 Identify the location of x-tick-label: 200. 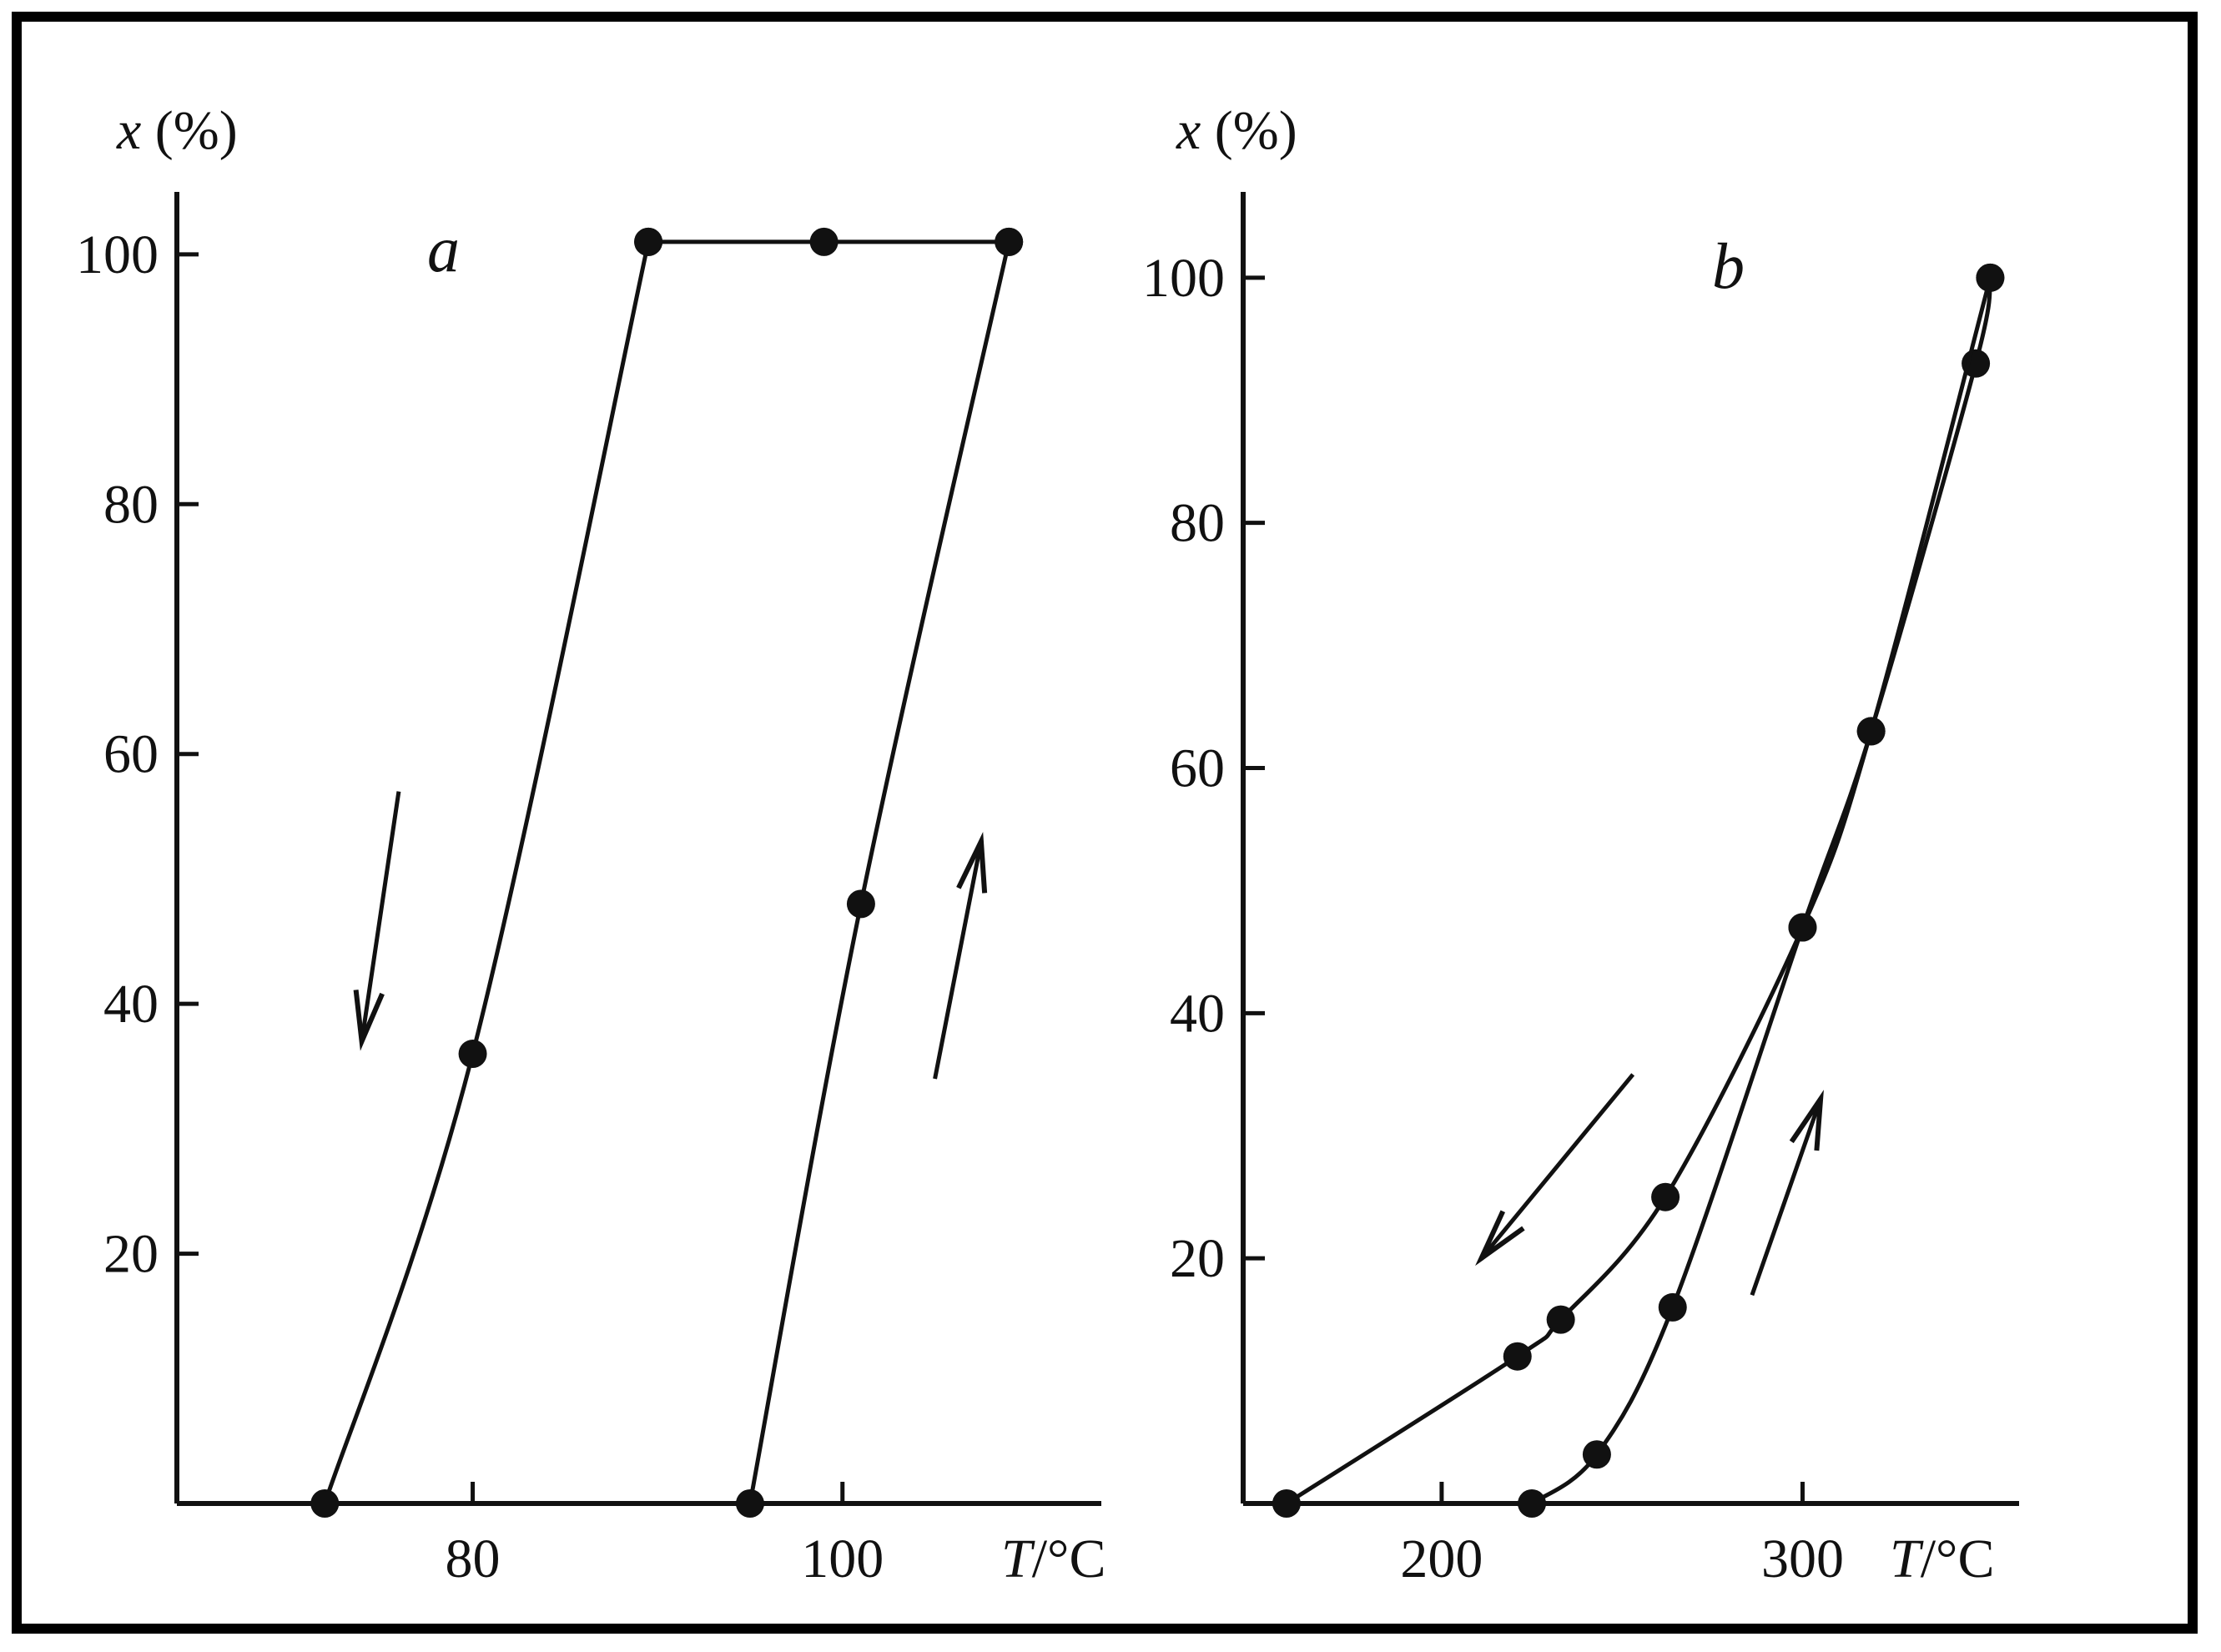
(1441, 1559).